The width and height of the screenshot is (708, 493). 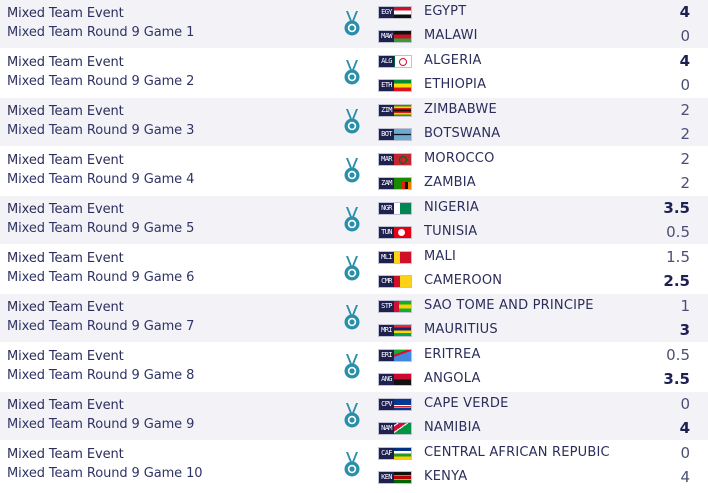 What do you see at coordinates (451, 231) in the screenshot?
I see `team-name: TUNISIA` at bounding box center [451, 231].